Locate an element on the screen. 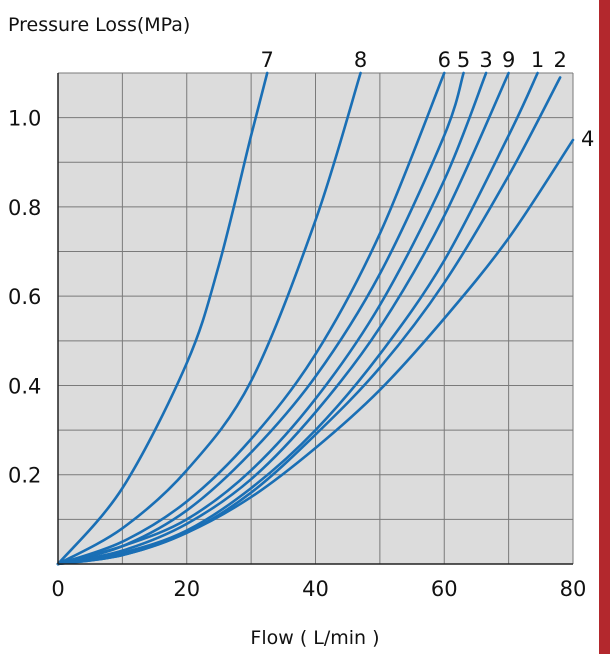  series-label-3: 3 is located at coordinates (485, 60).